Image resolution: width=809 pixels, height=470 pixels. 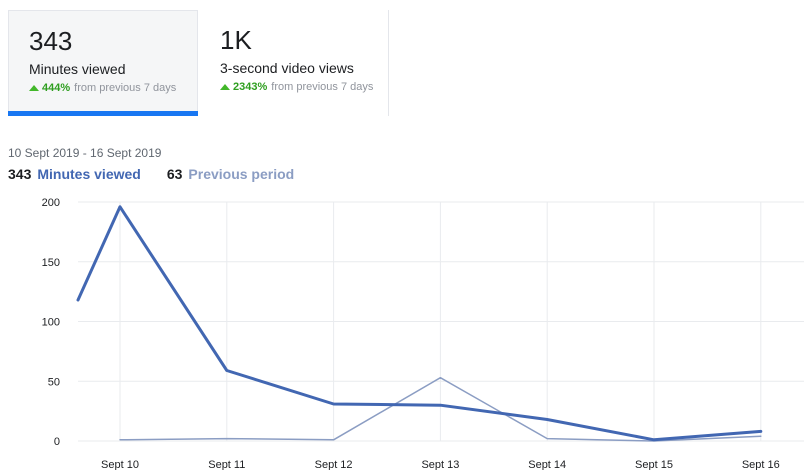 What do you see at coordinates (77, 69) in the screenshot?
I see `tab-label: Minutes viewed` at bounding box center [77, 69].